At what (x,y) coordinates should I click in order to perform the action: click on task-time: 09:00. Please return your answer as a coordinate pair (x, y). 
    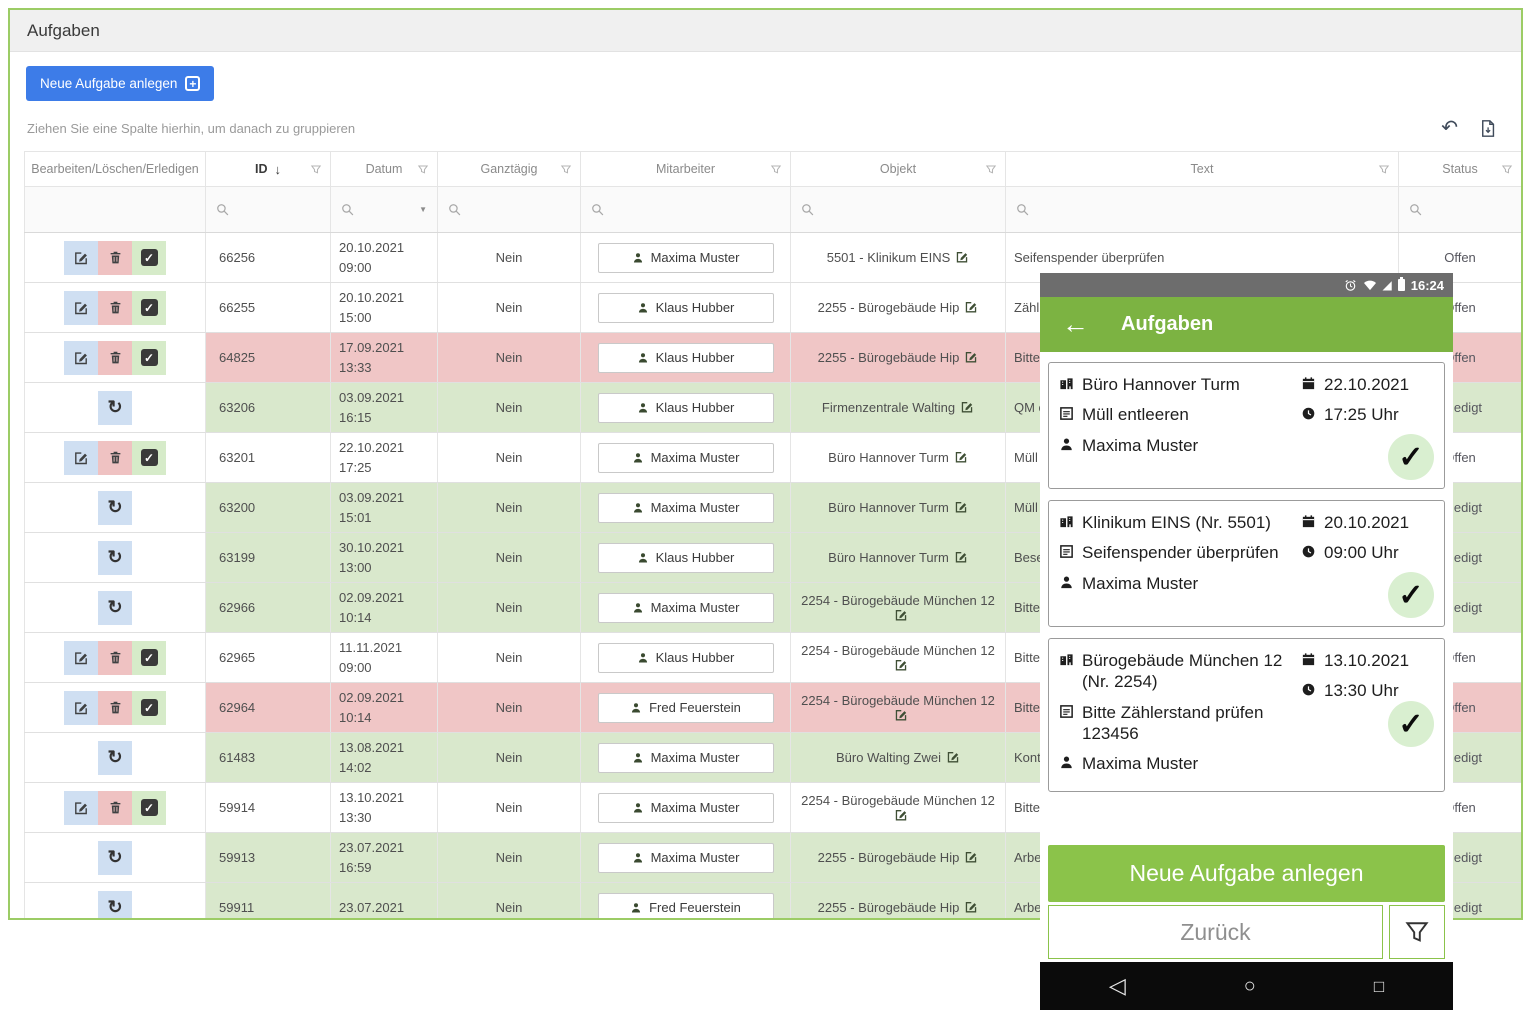
    Looking at the image, I should click on (355, 667).